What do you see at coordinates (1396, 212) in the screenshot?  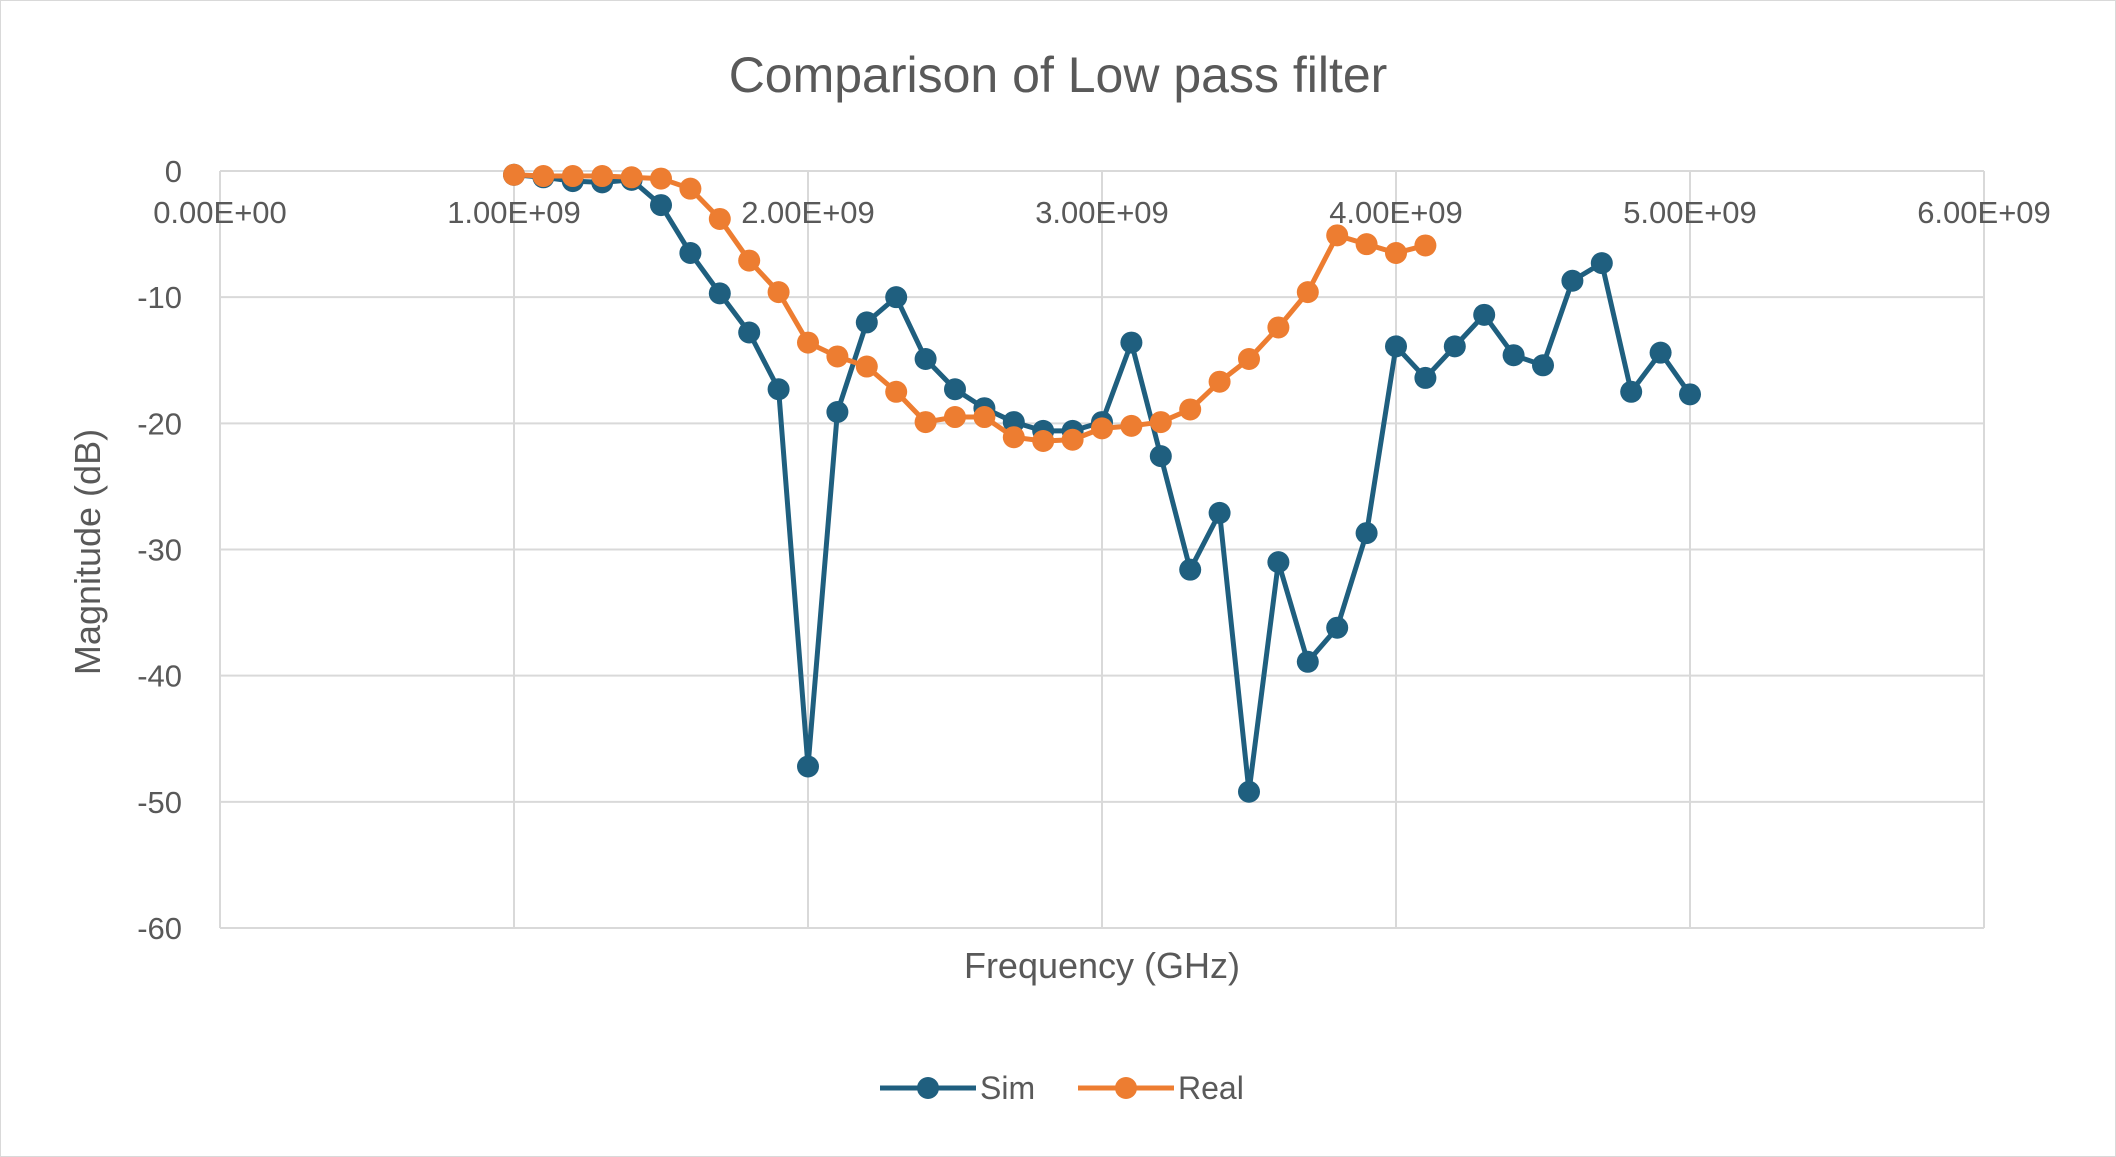 I see `x-tick-label: 4.00E+09` at bounding box center [1396, 212].